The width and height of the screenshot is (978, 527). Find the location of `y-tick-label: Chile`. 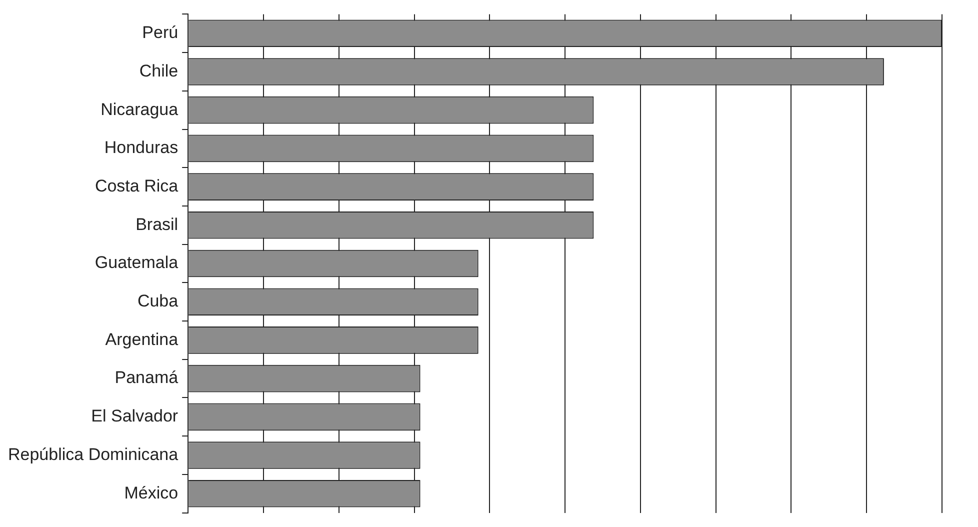

y-tick-label: Chile is located at coordinates (158, 70).